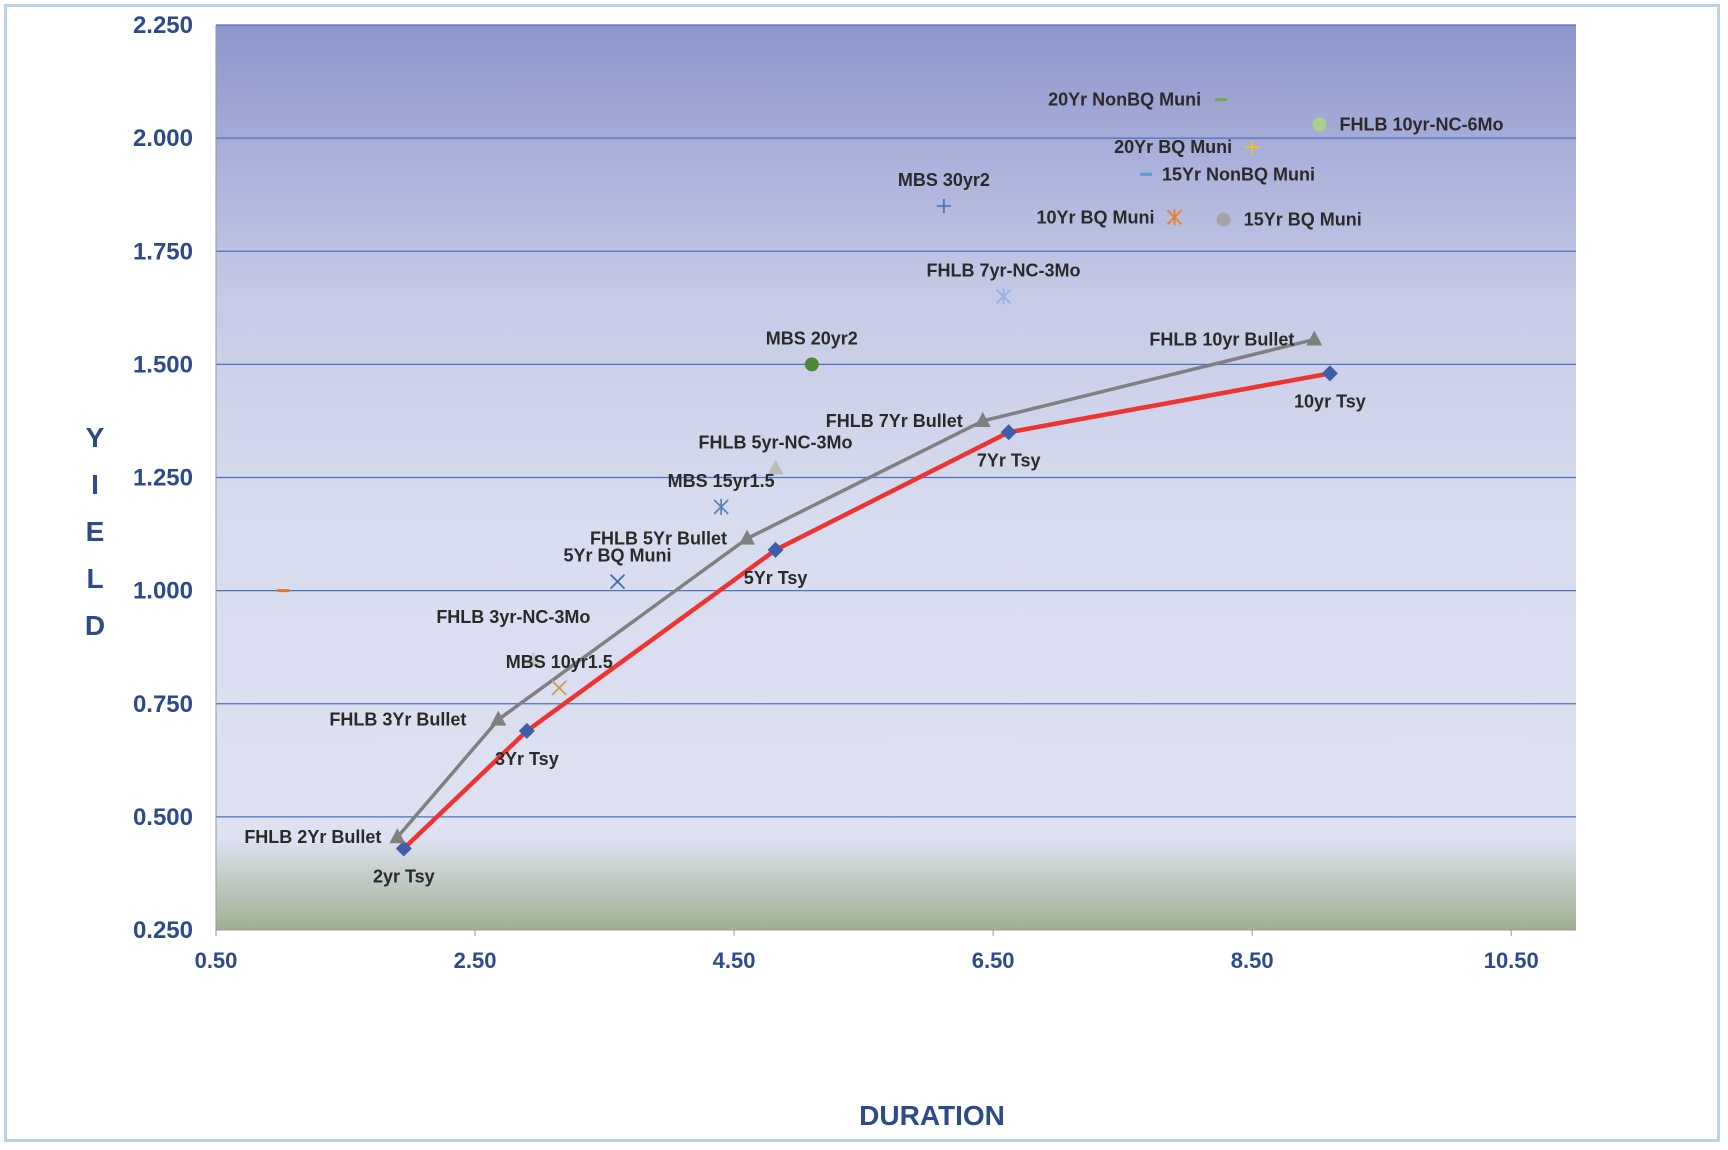 The image size is (1728, 1150). Describe the element at coordinates (216, 960) in the screenshot. I see `x-tick-label: 0.50` at that location.